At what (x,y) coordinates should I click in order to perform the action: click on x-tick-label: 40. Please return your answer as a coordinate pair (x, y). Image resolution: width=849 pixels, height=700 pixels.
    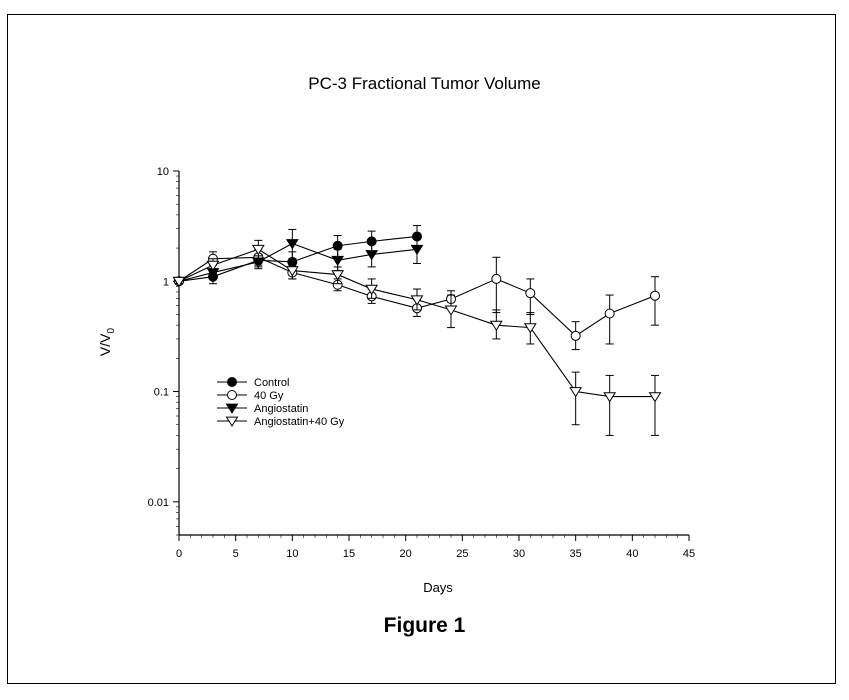
    Looking at the image, I should click on (632, 554).